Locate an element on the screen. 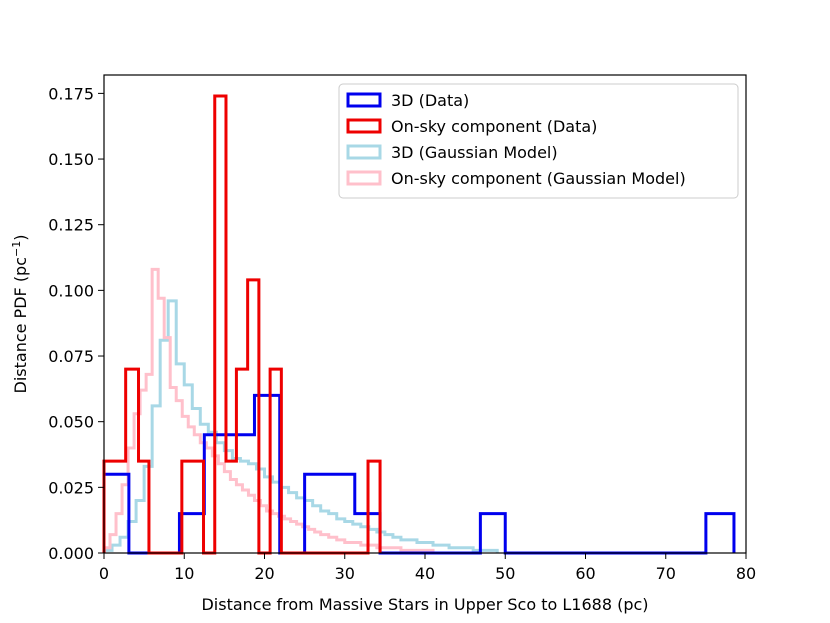 This screenshot has width=830, height=623. y-tick-label: 0.050 is located at coordinates (71, 422).